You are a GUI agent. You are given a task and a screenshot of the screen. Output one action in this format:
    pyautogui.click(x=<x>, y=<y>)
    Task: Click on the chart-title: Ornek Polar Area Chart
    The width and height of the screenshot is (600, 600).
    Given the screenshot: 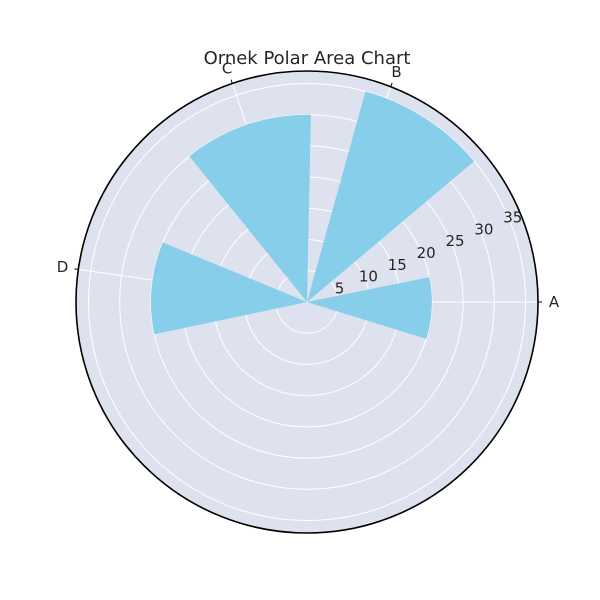 What is the action you would take?
    pyautogui.click(x=307, y=58)
    